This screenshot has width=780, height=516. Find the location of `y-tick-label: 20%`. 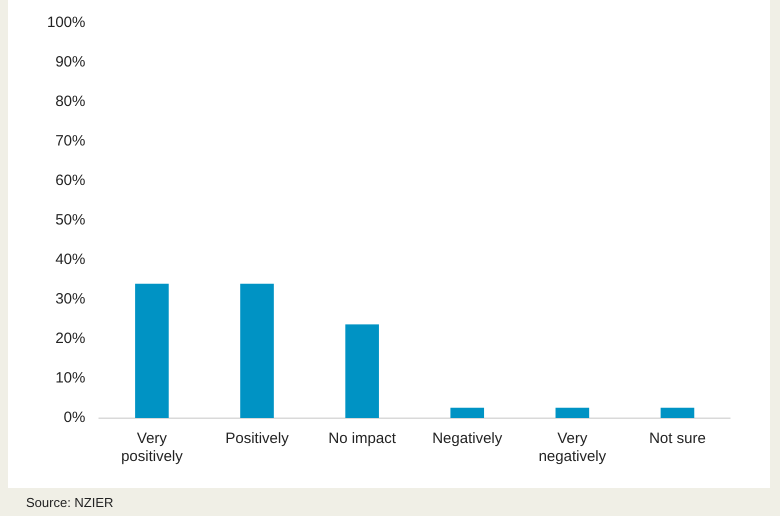

y-tick-label: 20% is located at coordinates (70, 339).